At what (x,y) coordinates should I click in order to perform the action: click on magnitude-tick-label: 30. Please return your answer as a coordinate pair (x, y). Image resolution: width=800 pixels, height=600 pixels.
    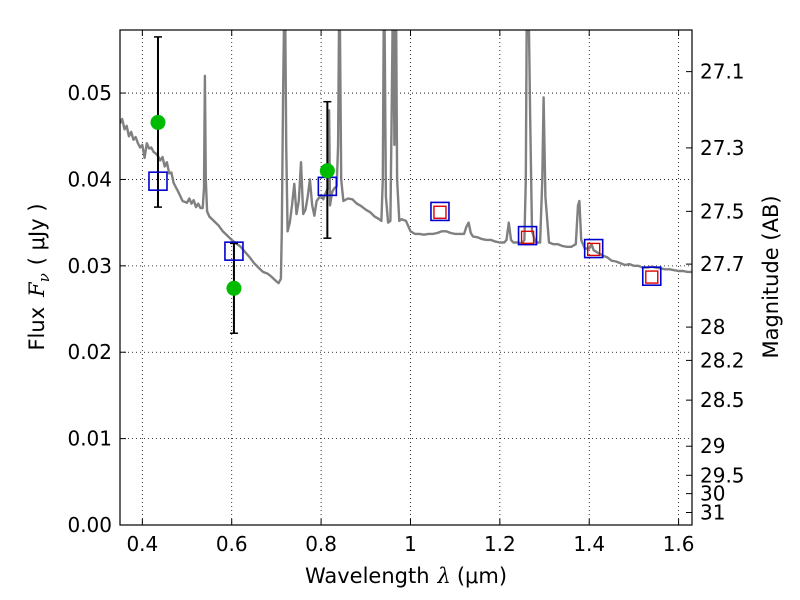
    Looking at the image, I should click on (712, 494).